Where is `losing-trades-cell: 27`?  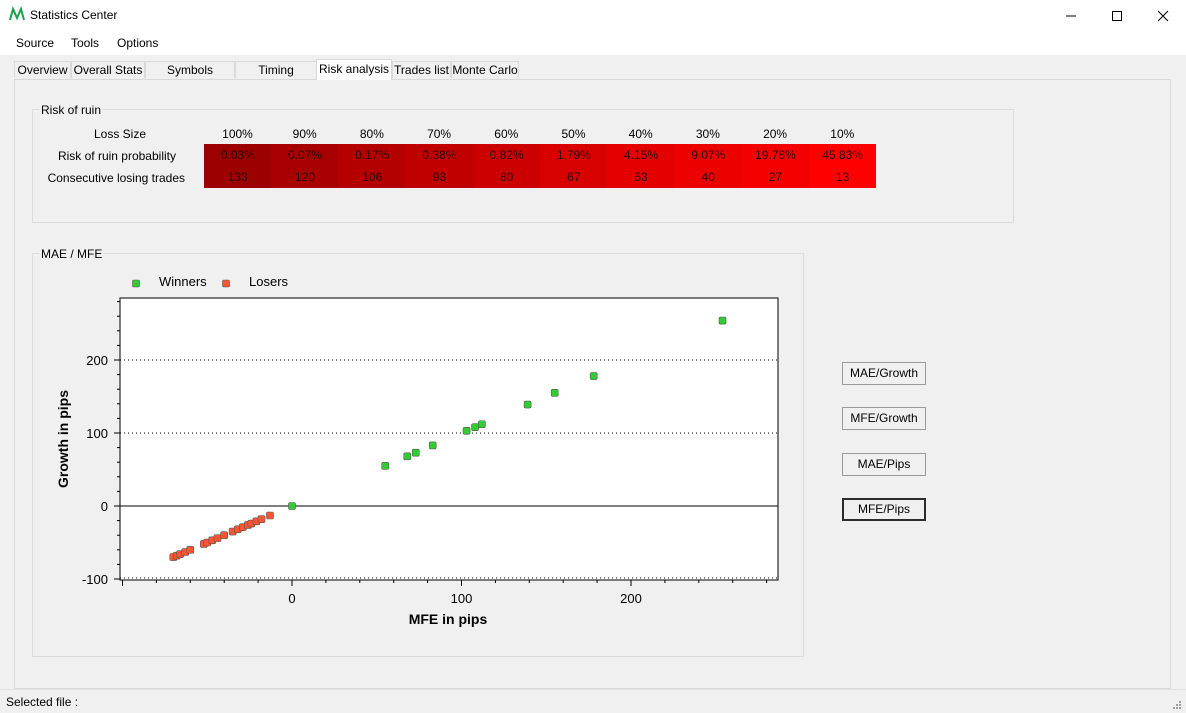
losing-trades-cell: 27 is located at coordinates (775, 177).